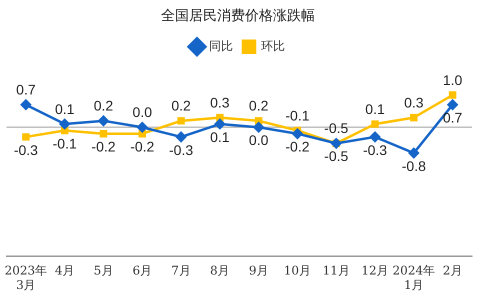  What do you see at coordinates (181, 271) in the screenshot?
I see `x-tick-label: 7月` at bounding box center [181, 271].